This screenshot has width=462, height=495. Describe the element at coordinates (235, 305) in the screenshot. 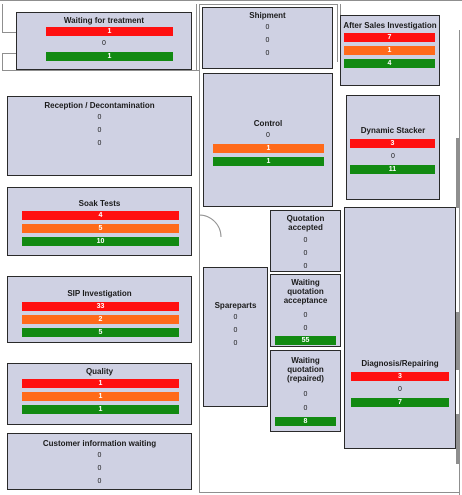

I see `zone-title: Spareparts` at that location.